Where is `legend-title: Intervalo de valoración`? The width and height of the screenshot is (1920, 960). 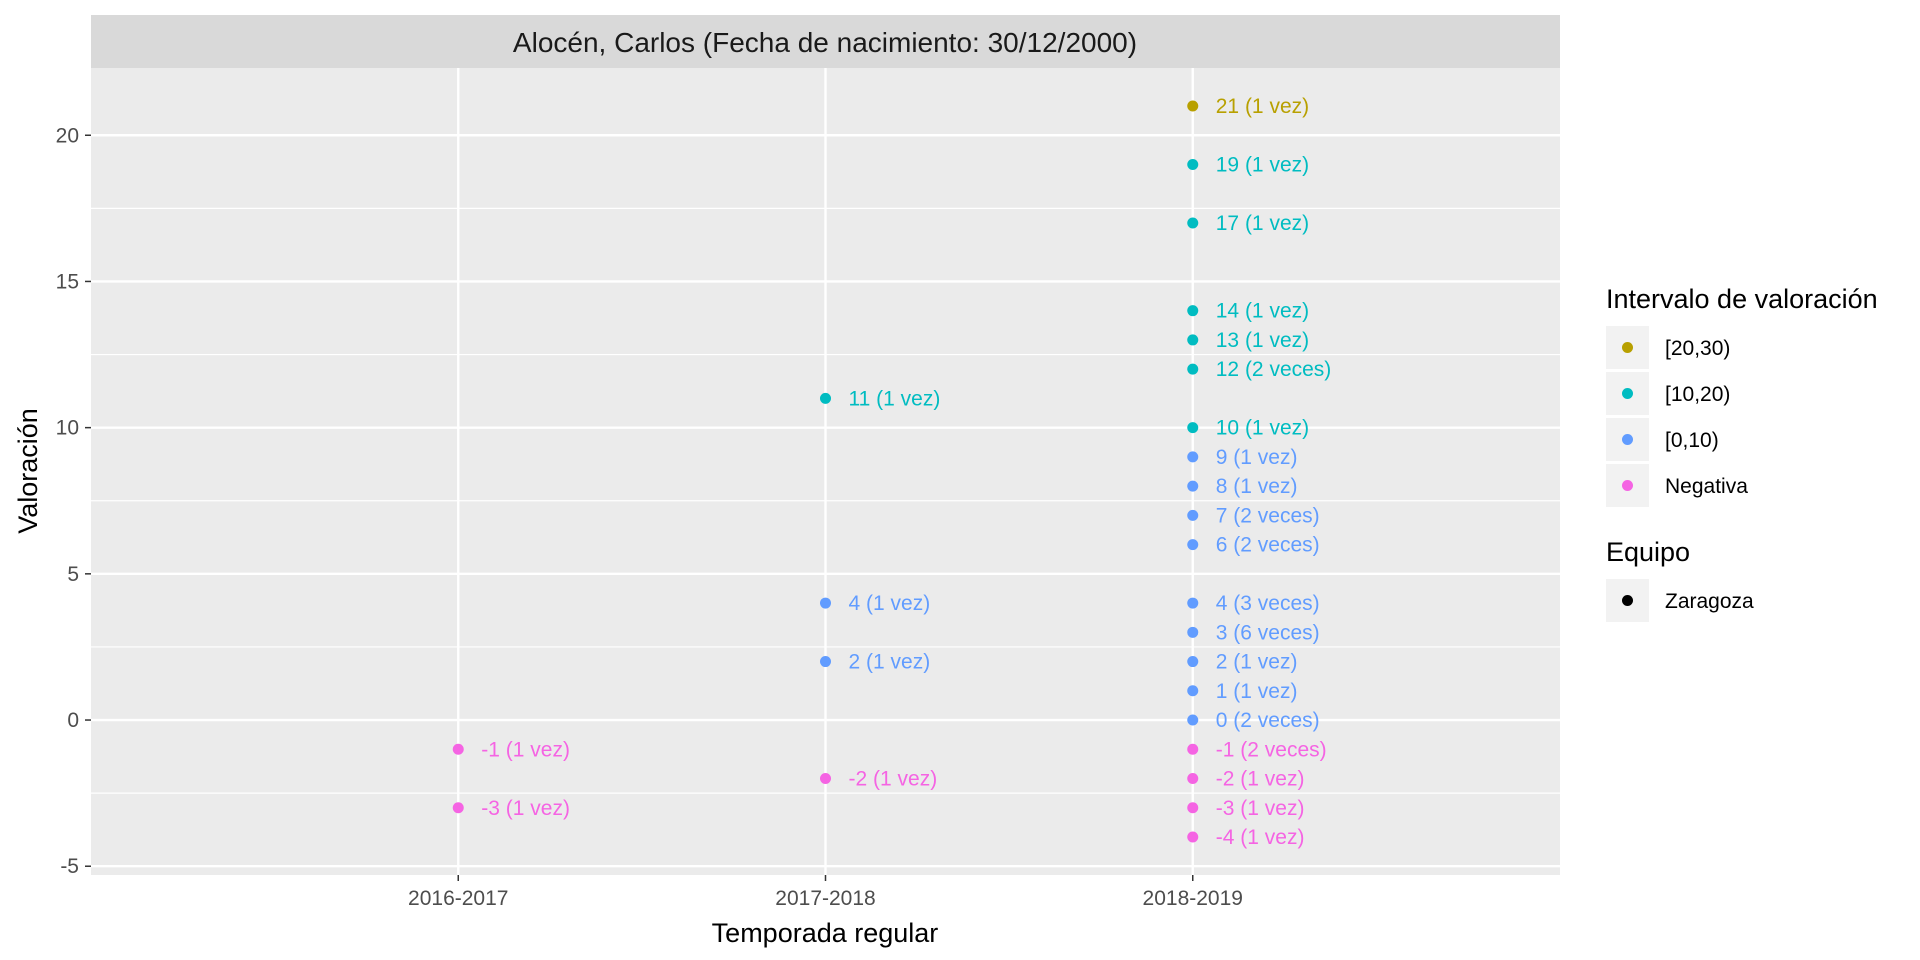 legend-title: Intervalo de valoración is located at coordinates (1742, 299).